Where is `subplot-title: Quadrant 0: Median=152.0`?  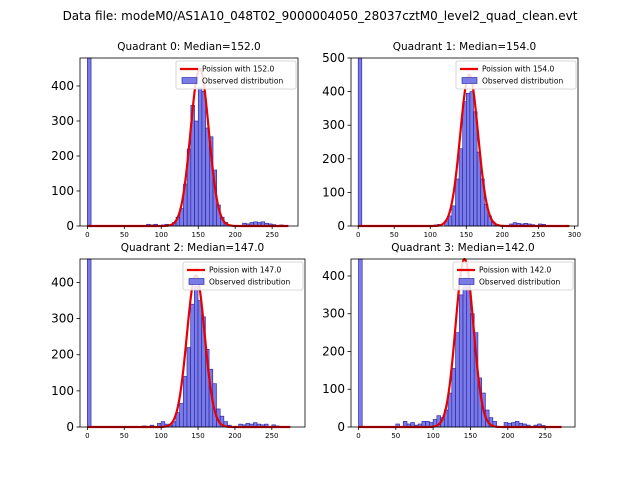 subplot-title: Quadrant 0: Median=152.0 is located at coordinates (188, 47).